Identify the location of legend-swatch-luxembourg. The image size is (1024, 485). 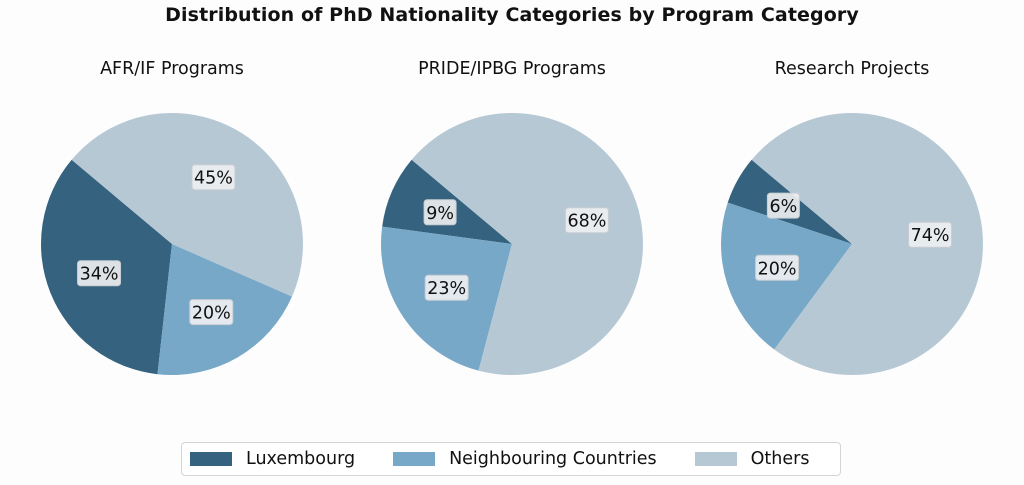
(211, 459).